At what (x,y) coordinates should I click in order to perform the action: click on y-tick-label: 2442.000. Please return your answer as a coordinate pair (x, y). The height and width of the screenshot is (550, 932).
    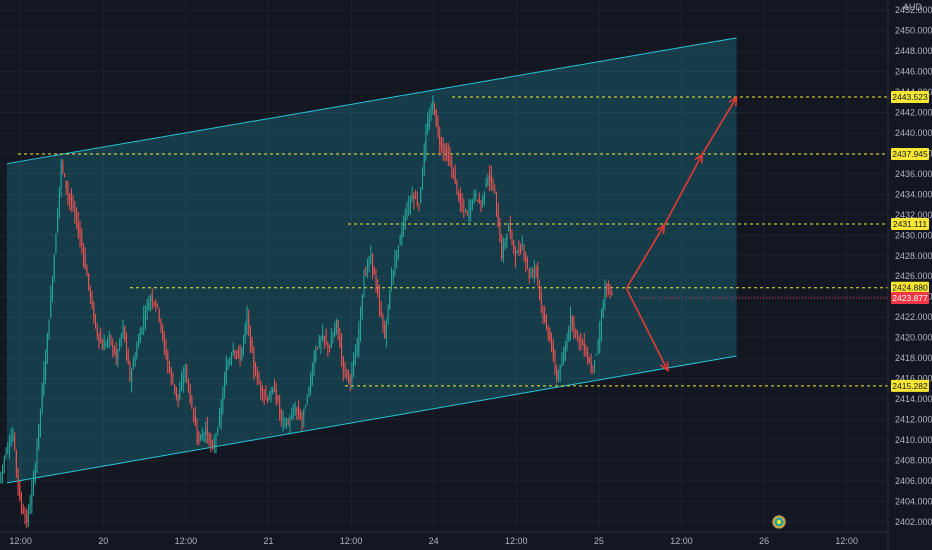
    Looking at the image, I should click on (913, 113).